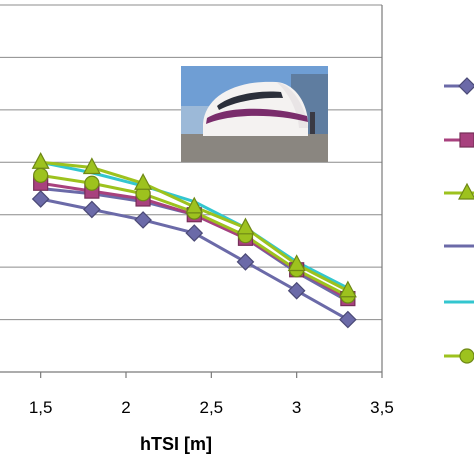  I want to click on person-figure, so click(312, 123).